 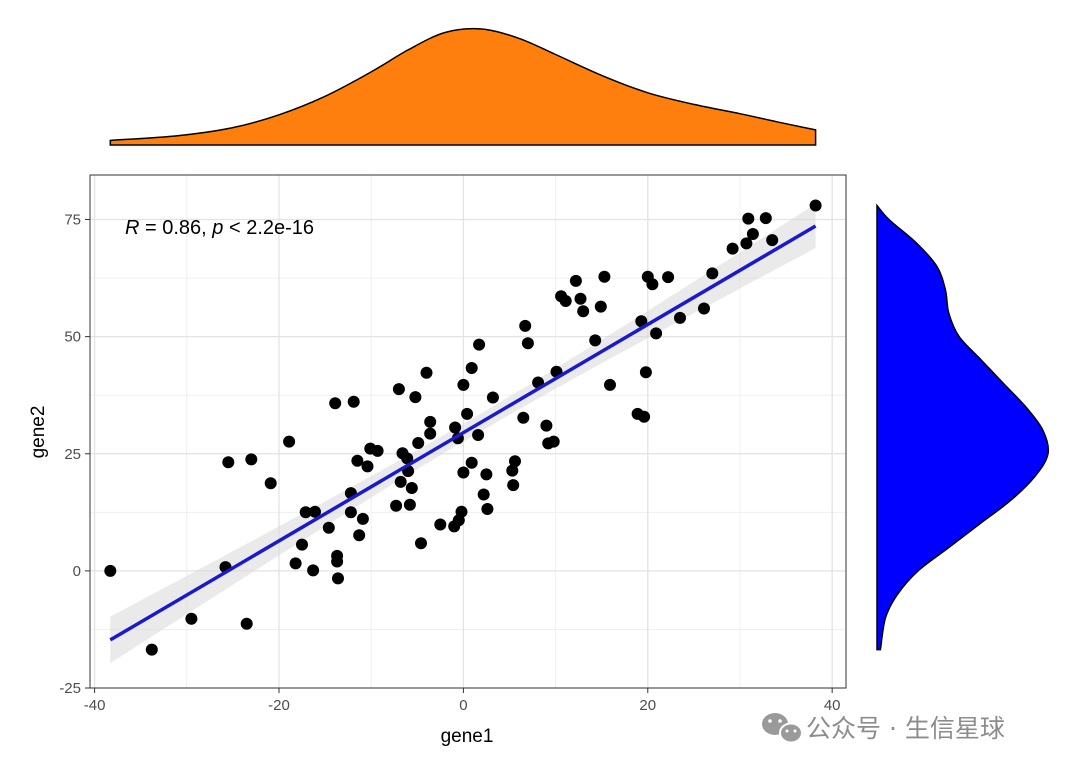 What do you see at coordinates (279, 705) in the screenshot?
I see `x-tick-label: -20` at bounding box center [279, 705].